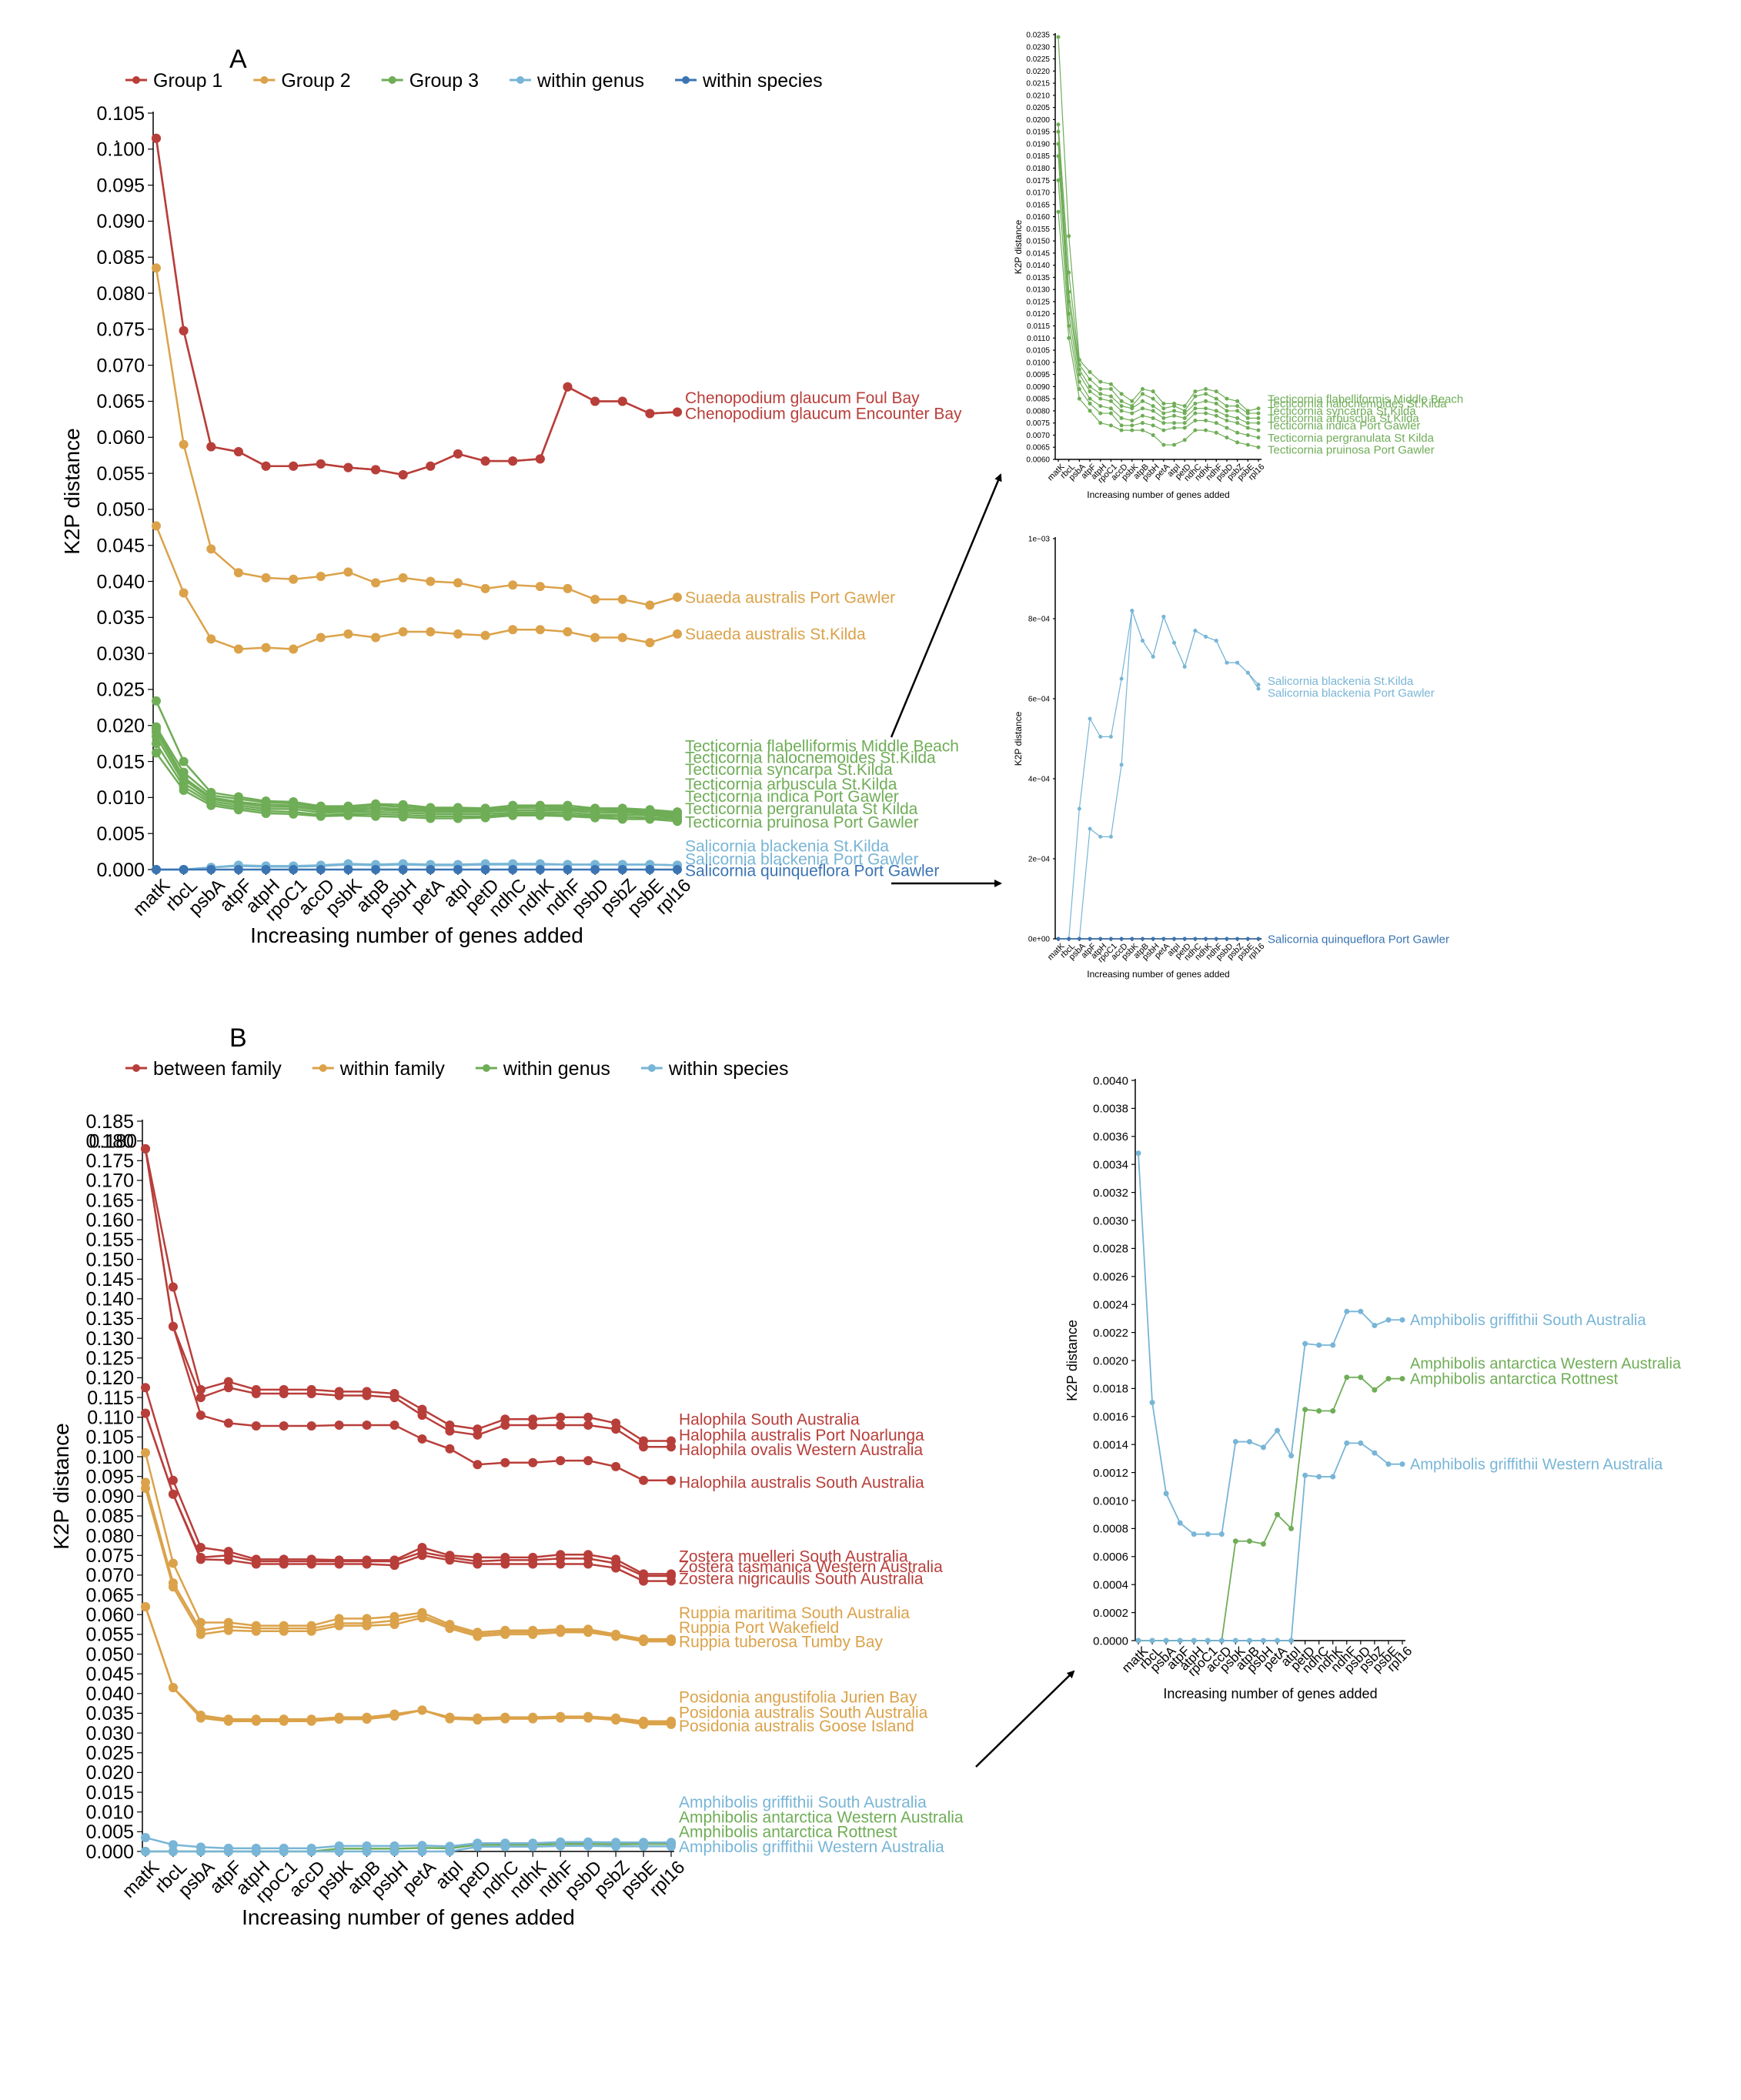 This screenshot has width=1741, height=2100. What do you see at coordinates (109, 1181) in the screenshot?
I see `y-tick-label: 0.170` at bounding box center [109, 1181].